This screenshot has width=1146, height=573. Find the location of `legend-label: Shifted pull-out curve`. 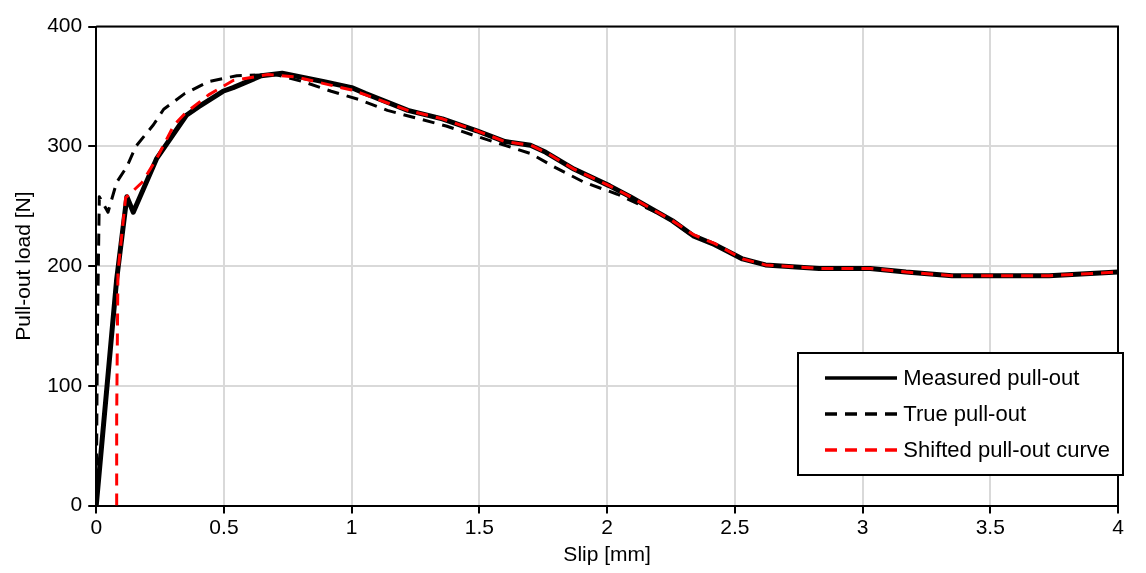

legend-label: Shifted pull-out curve is located at coordinates (1006, 450).